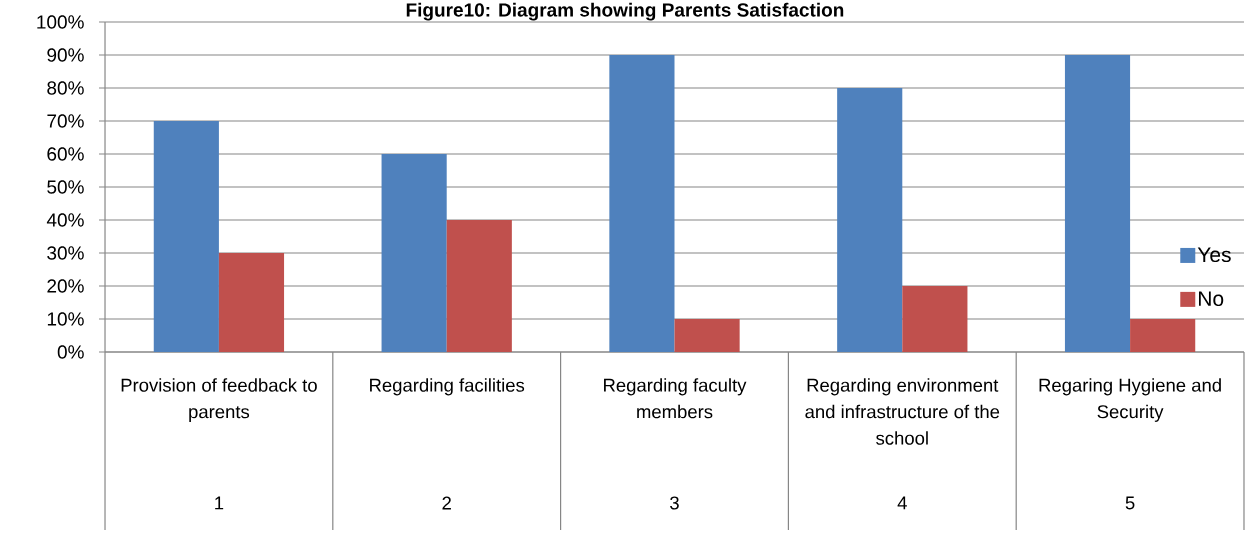 This screenshot has height=538, width=1248. What do you see at coordinates (65, 220) in the screenshot?
I see `y-tick-label: 40%` at bounding box center [65, 220].